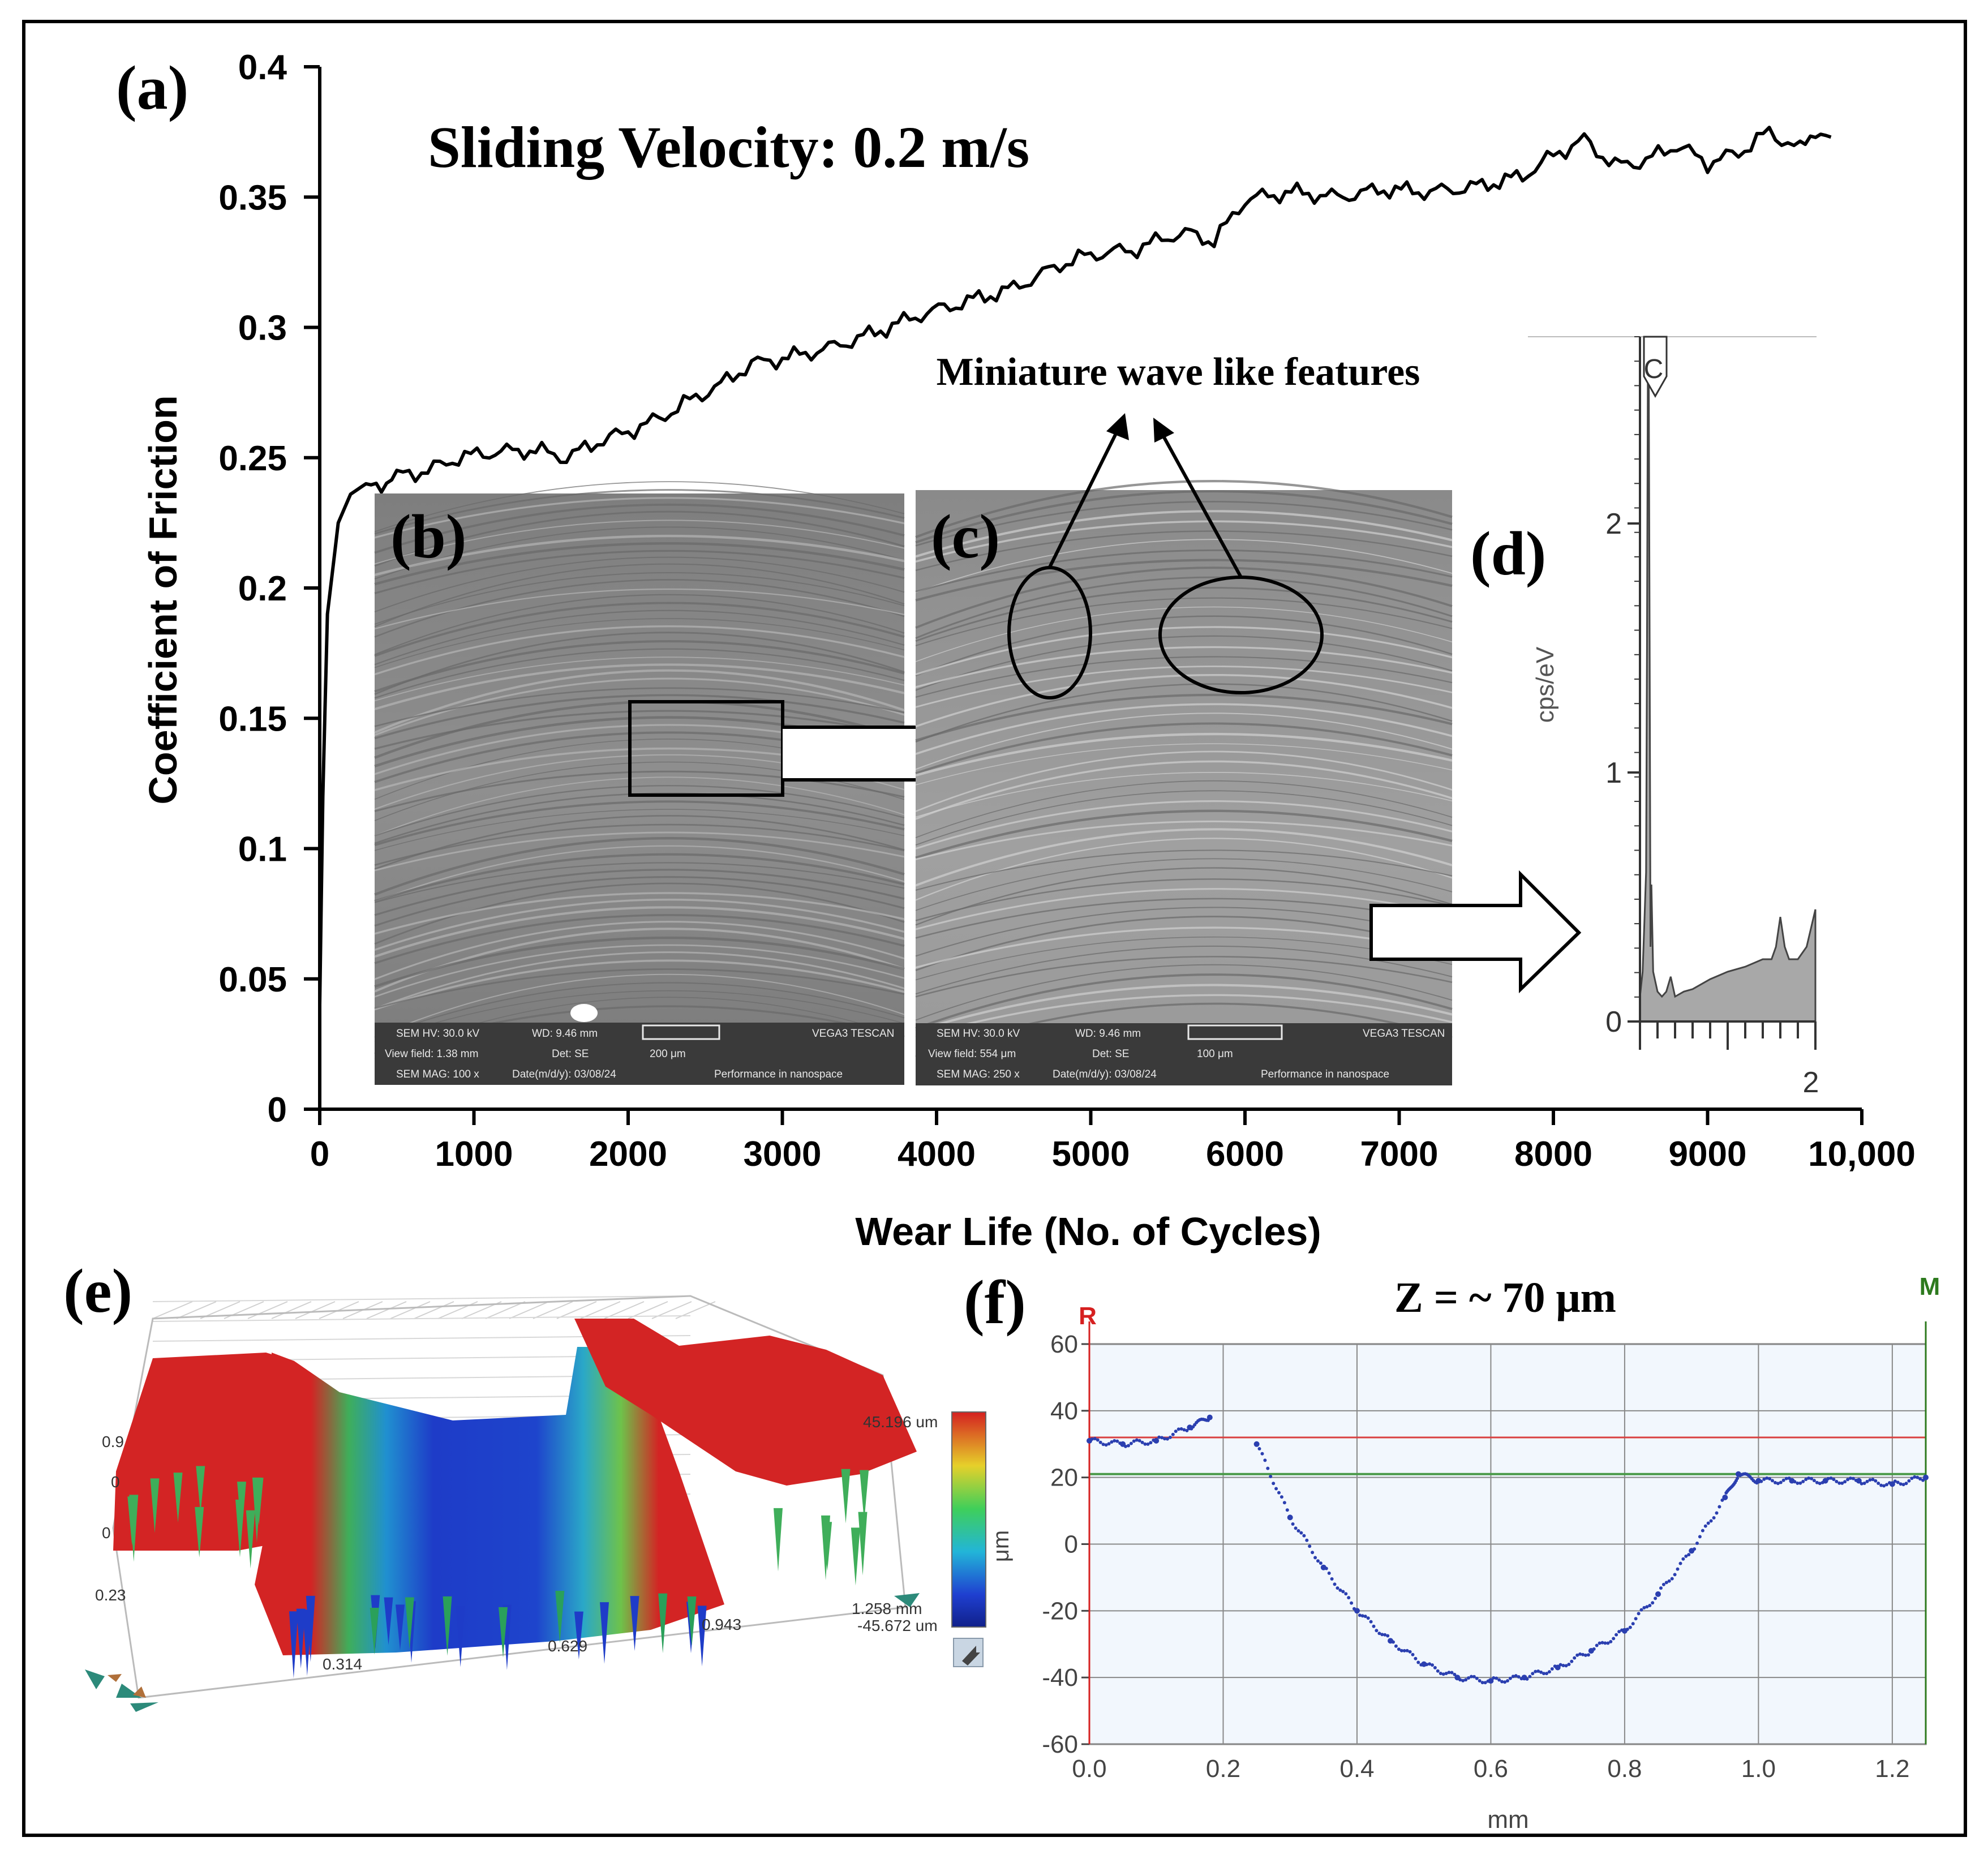 The image size is (1988, 1850). Describe the element at coordinates (110, 1595) in the screenshot. I see `surface-side-label-4: 0.23` at that location.